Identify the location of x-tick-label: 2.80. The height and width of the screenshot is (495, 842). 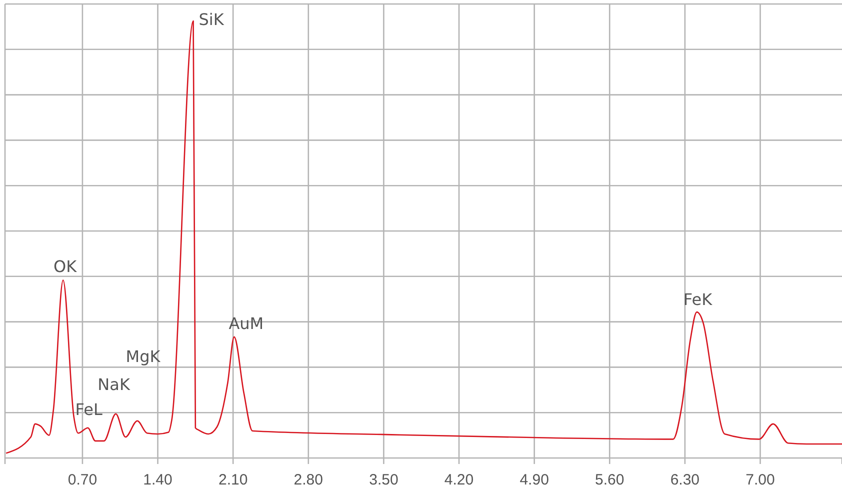
(308, 480).